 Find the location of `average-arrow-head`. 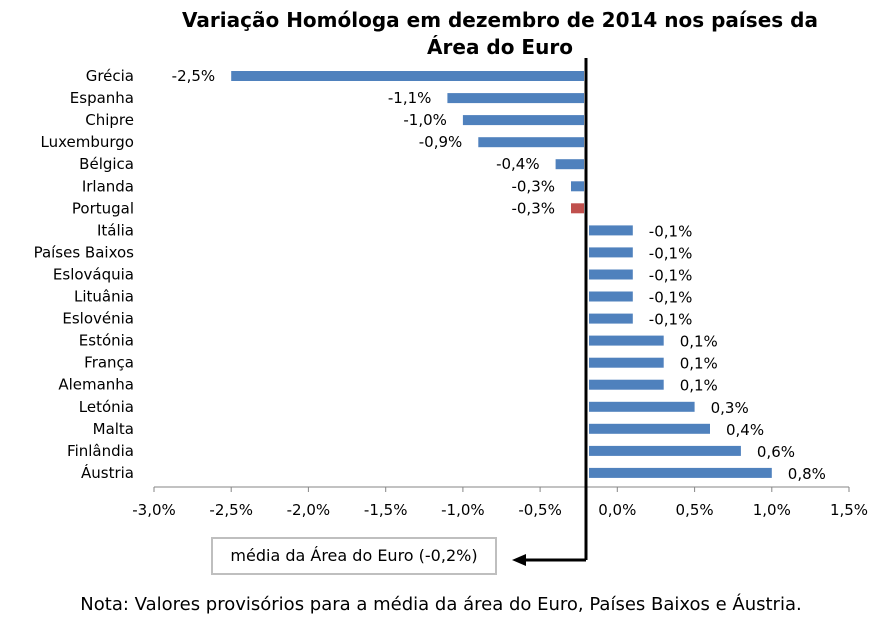

average-arrow-head is located at coordinates (519, 560).